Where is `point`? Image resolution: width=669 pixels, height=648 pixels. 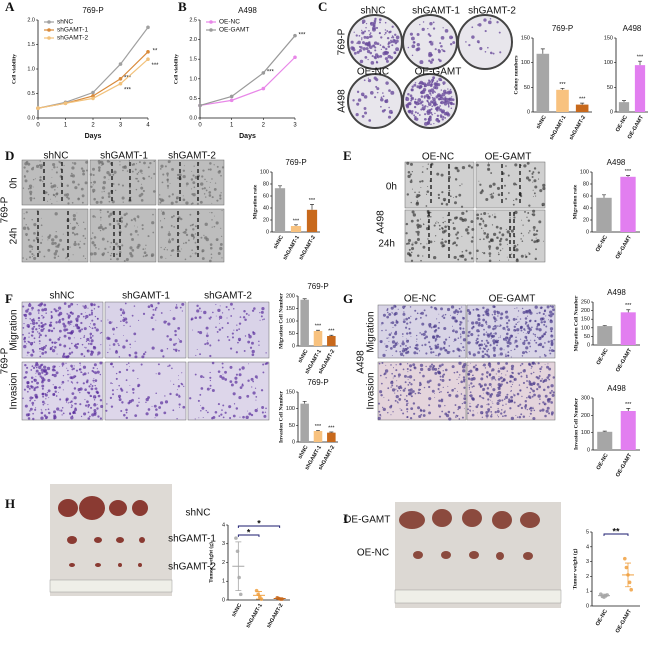 point is located at coordinates (295, 57).